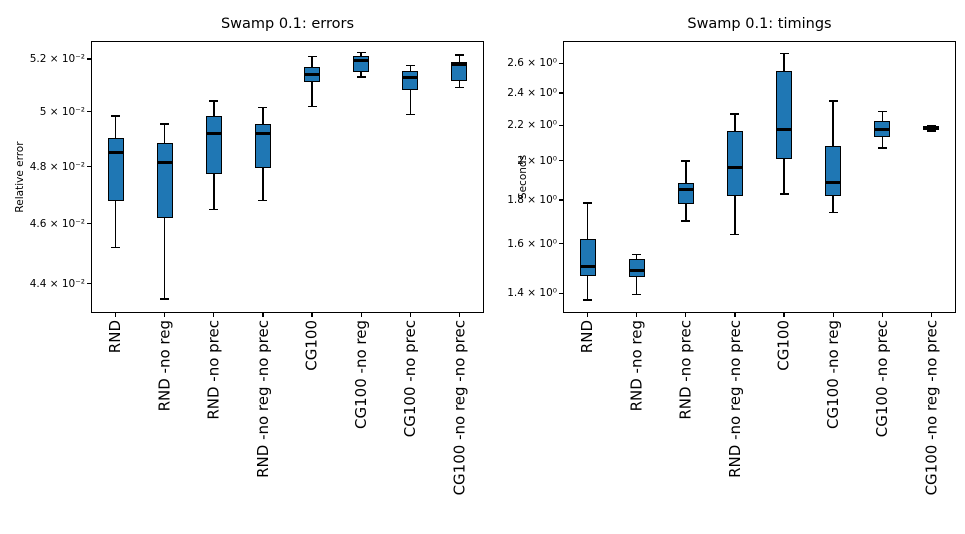  Describe the element at coordinates (532, 125) in the screenshot. I see `y-tick-label: 2.2 × 10⁰` at that location.